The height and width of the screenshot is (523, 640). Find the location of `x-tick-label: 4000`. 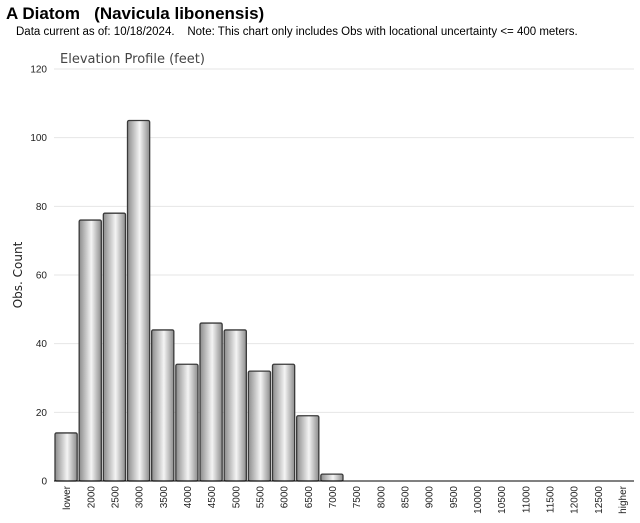

x-tick-label: 4000 is located at coordinates (188, 497).